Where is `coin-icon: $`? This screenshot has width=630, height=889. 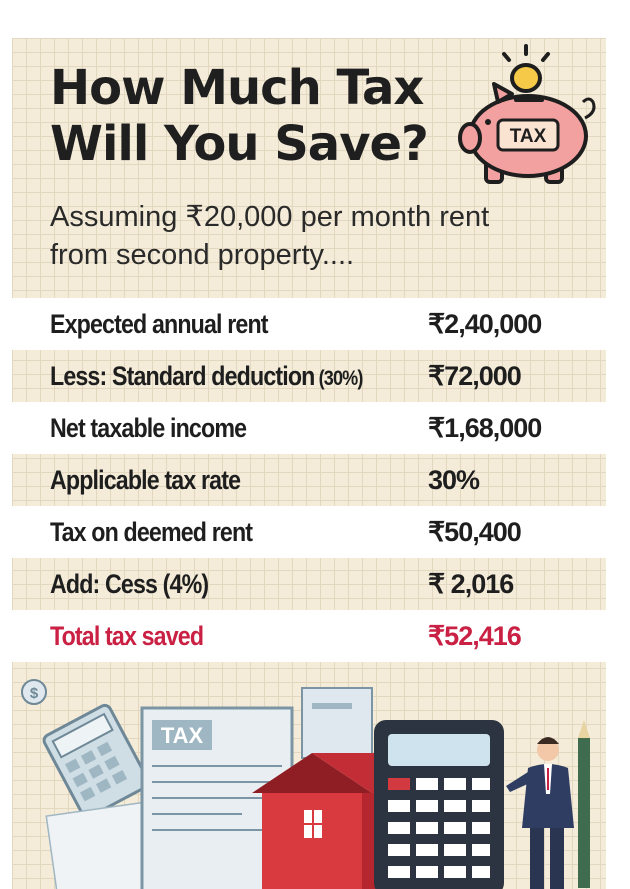
coin-icon: $ is located at coordinates (34, 692).